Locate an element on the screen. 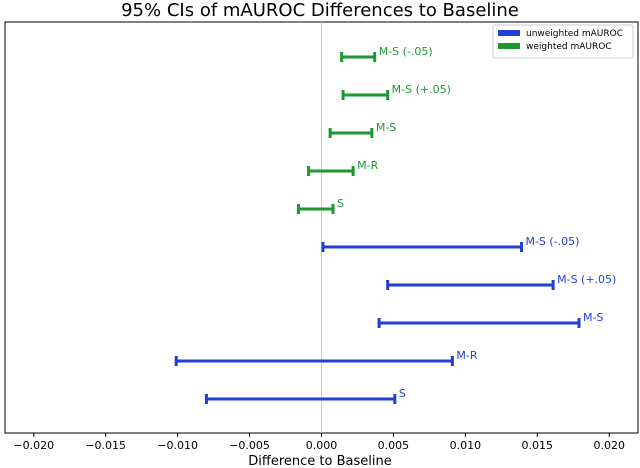 This screenshot has height=468, width=640. x-tick-label: 0.015 is located at coordinates (538, 445).